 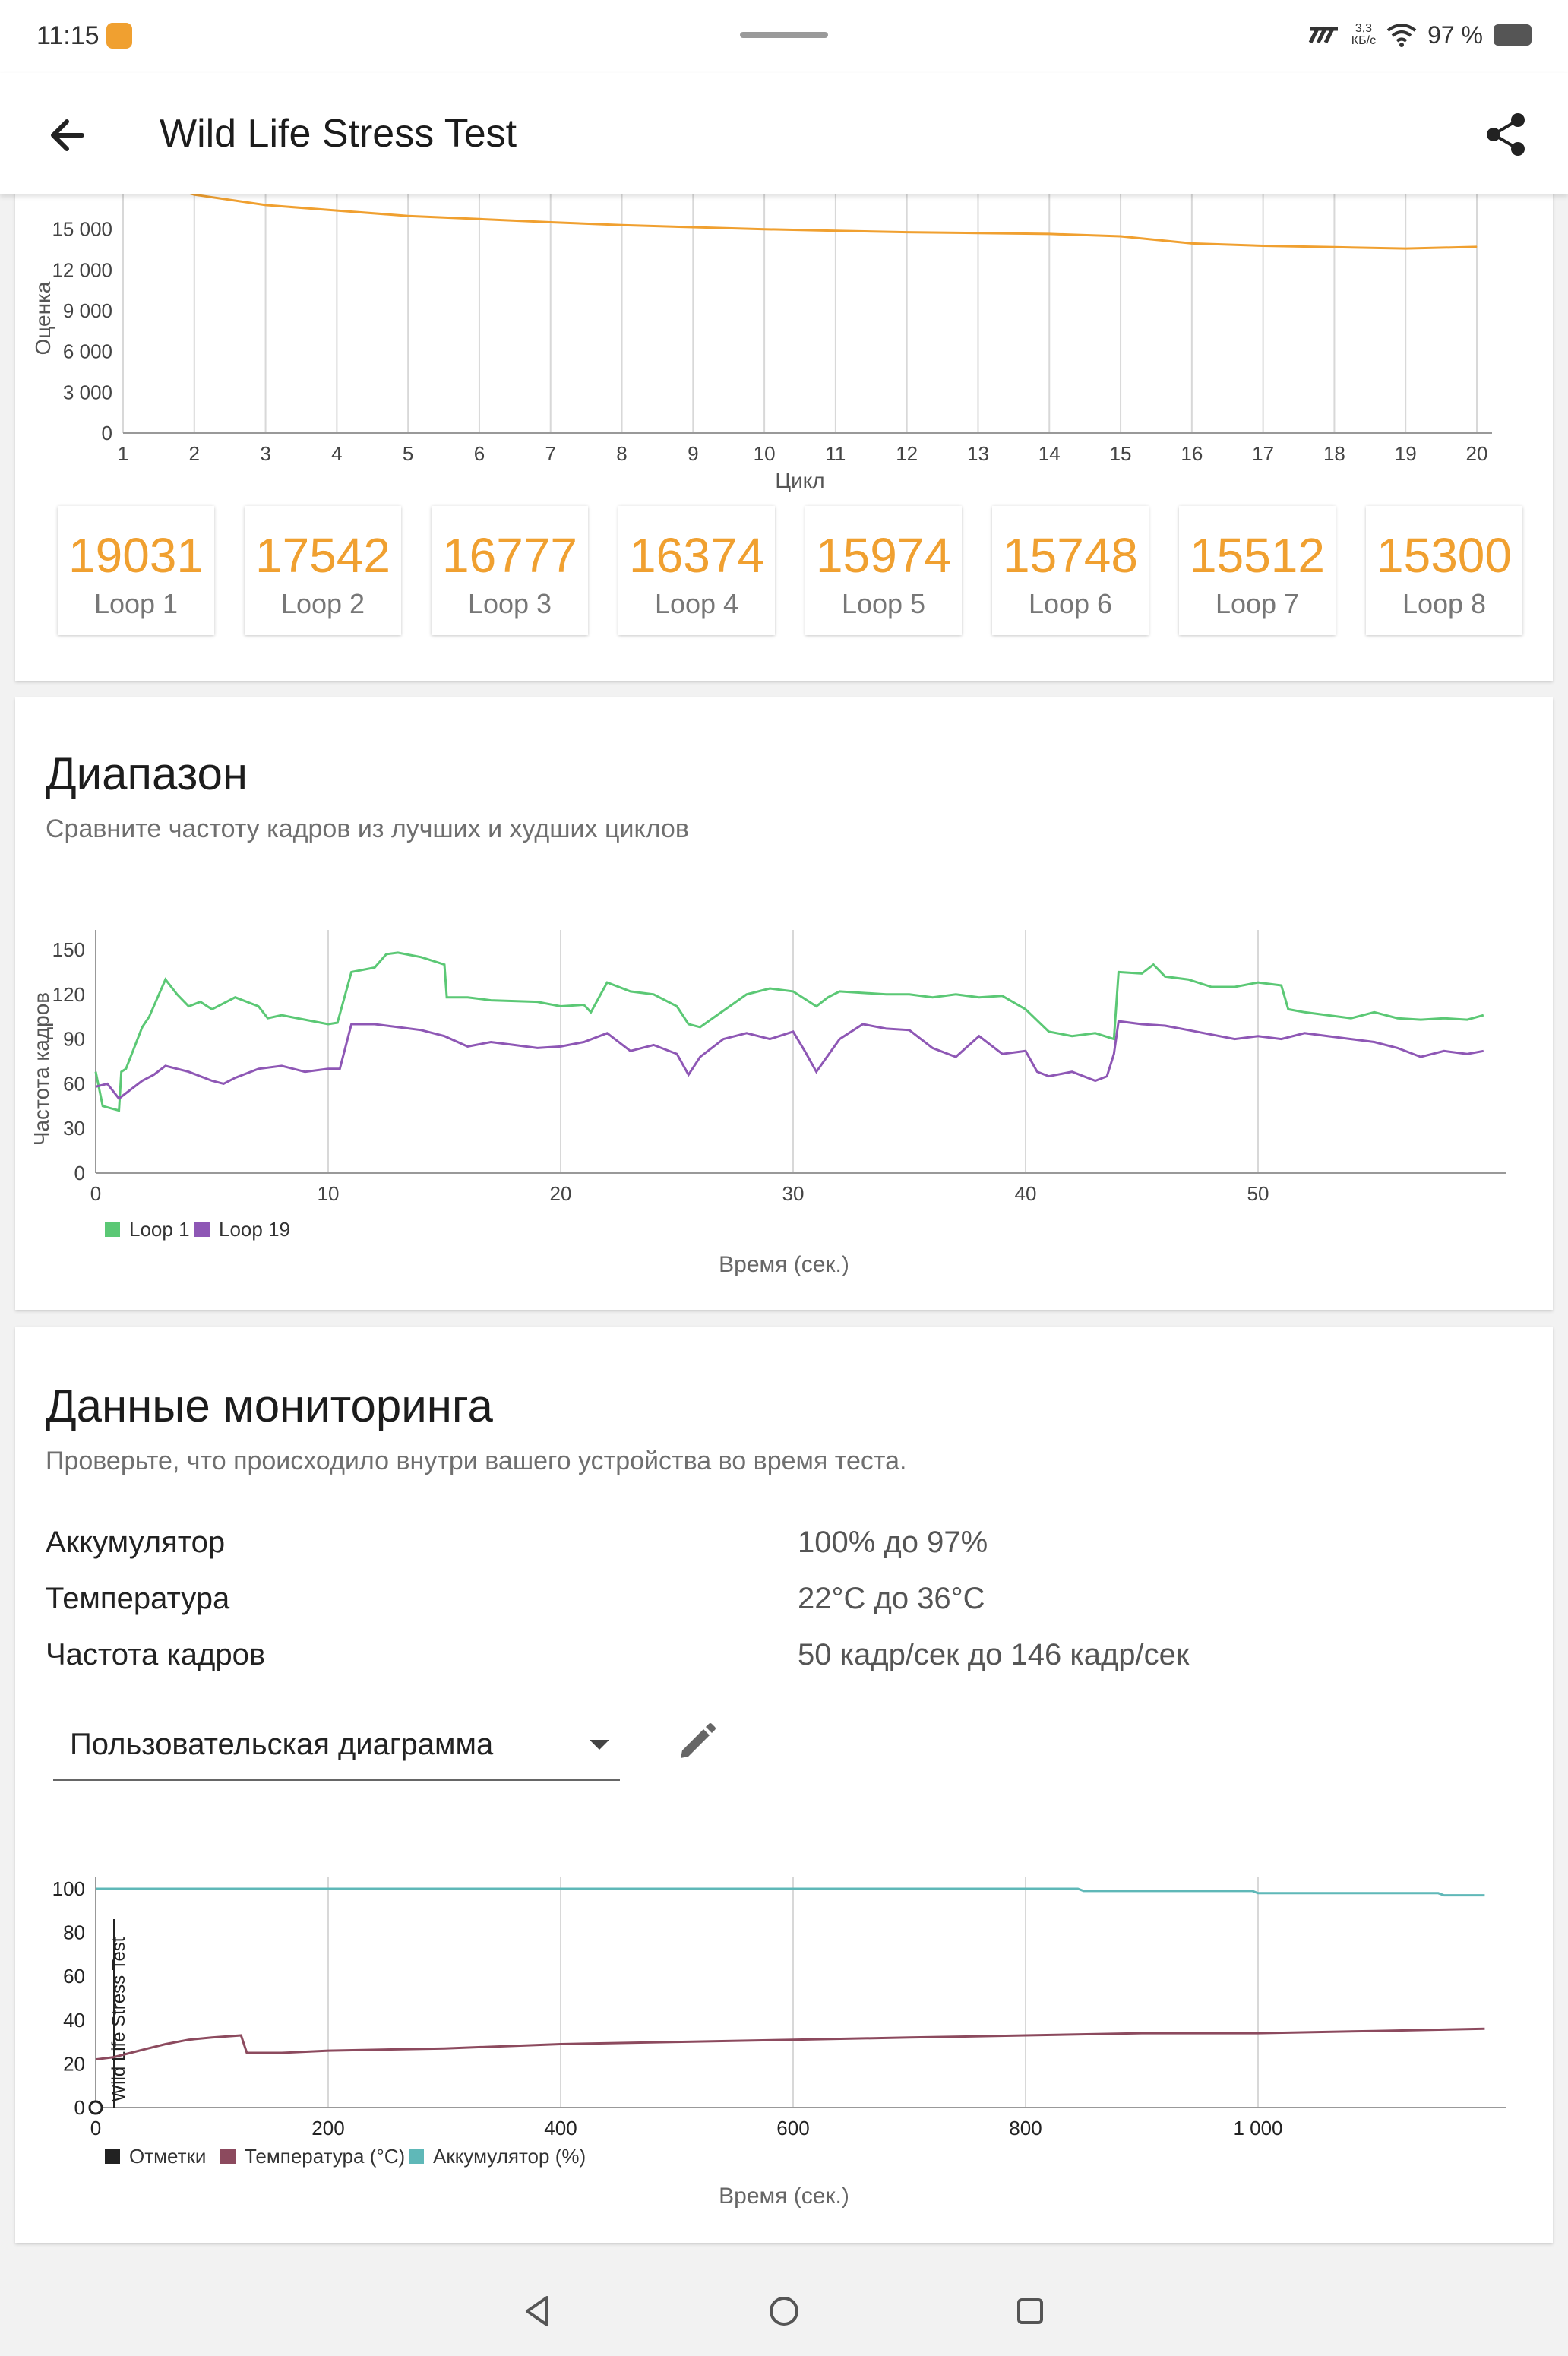 What do you see at coordinates (1444, 556) in the screenshot?
I see `loop-score-value: 15300` at bounding box center [1444, 556].